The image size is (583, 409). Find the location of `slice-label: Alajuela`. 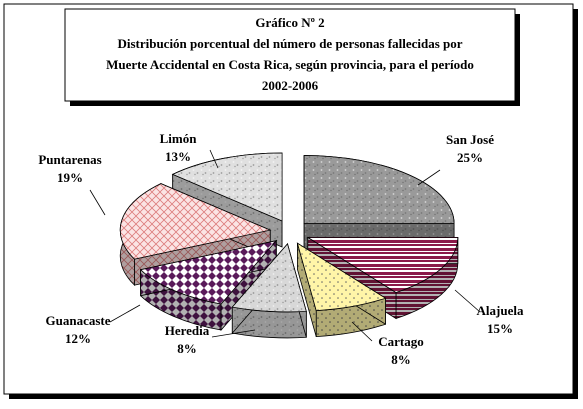

slice-label: Alajuela is located at coordinates (500, 310).